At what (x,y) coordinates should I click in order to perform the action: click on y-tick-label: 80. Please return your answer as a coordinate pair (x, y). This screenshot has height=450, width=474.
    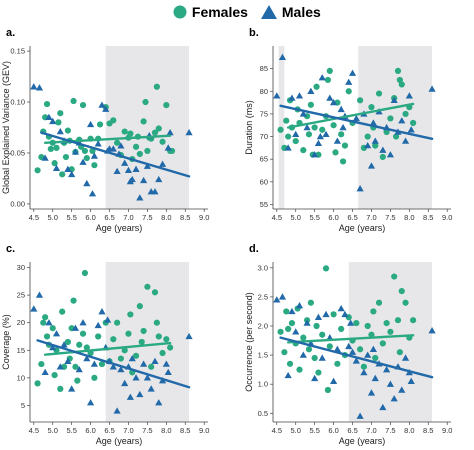
    Looking at the image, I should click on (264, 91).